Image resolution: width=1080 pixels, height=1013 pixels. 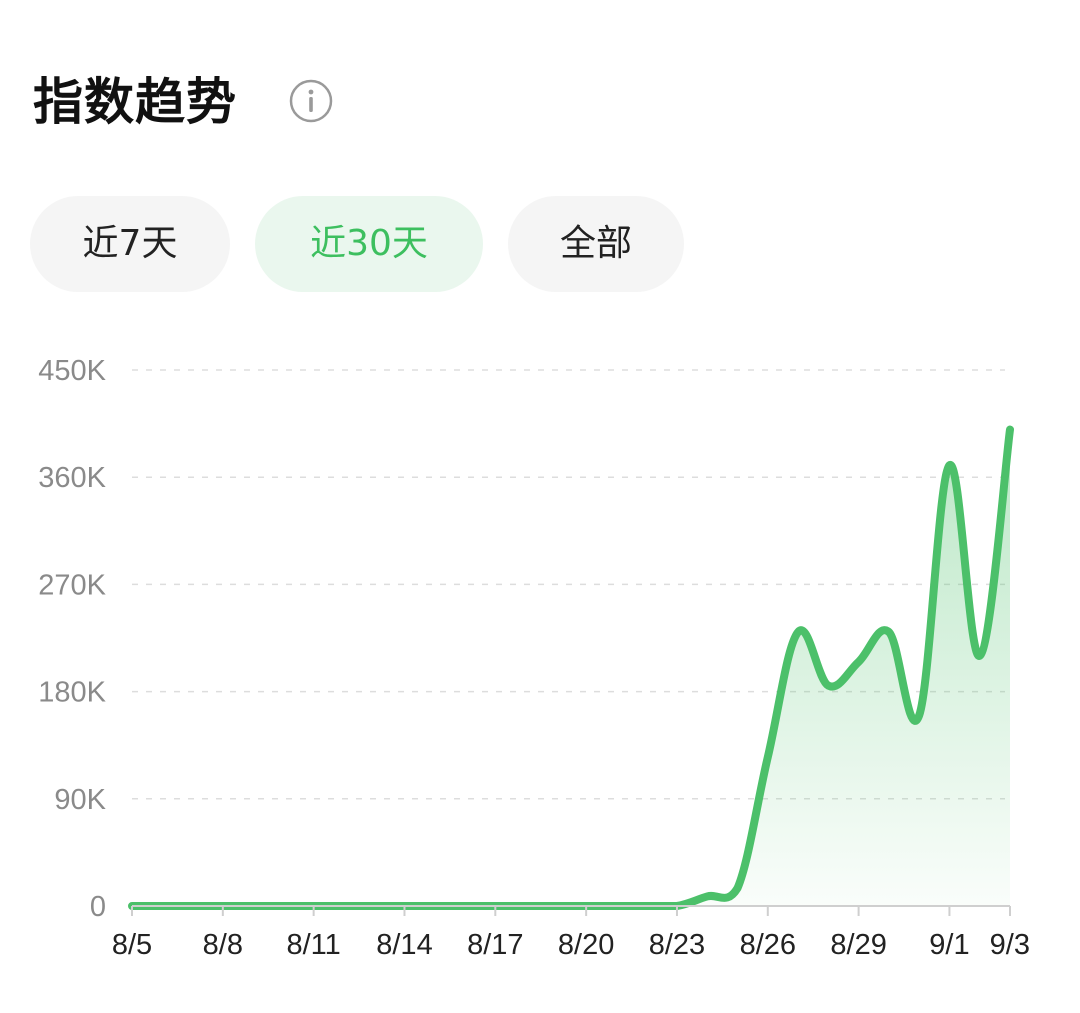 What do you see at coordinates (80, 800) in the screenshot?
I see `y-tick-label: 90K` at bounding box center [80, 800].